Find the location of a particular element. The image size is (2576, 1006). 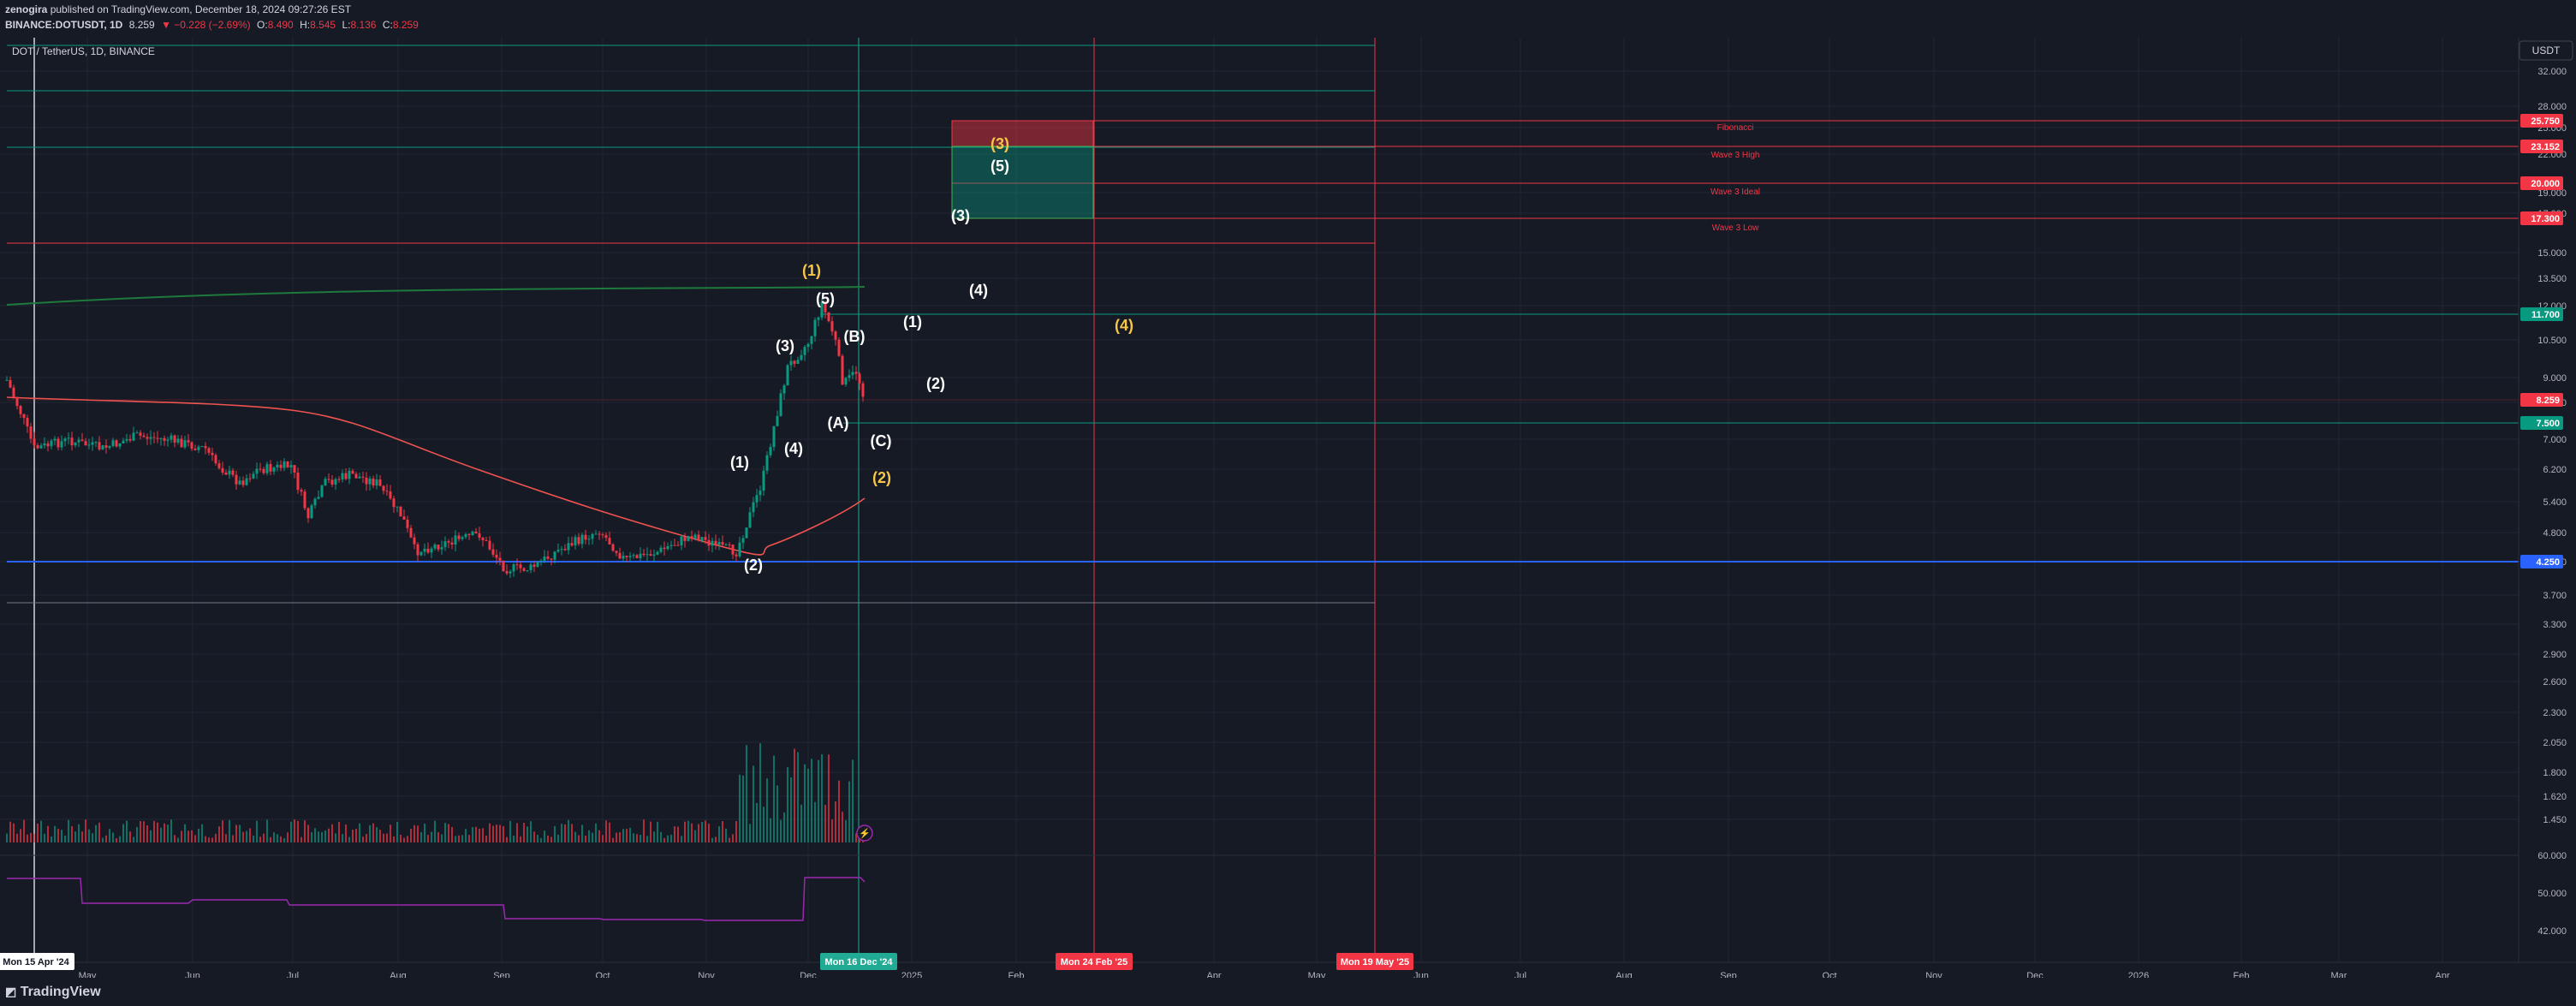

symbol-name: BINANCE:DOTUSDT, 1D is located at coordinates (64, 25).